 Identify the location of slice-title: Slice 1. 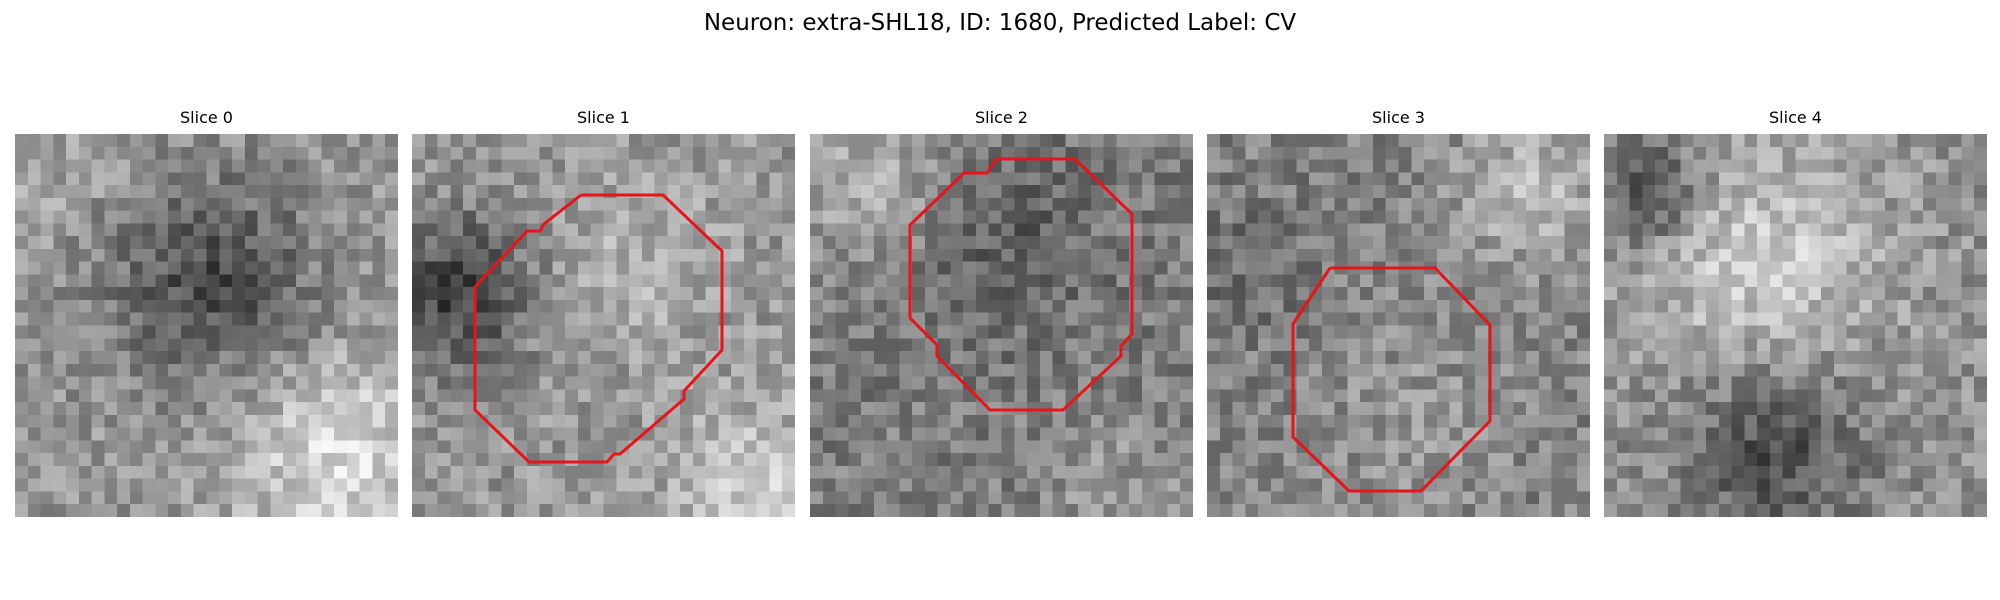
(603, 117).